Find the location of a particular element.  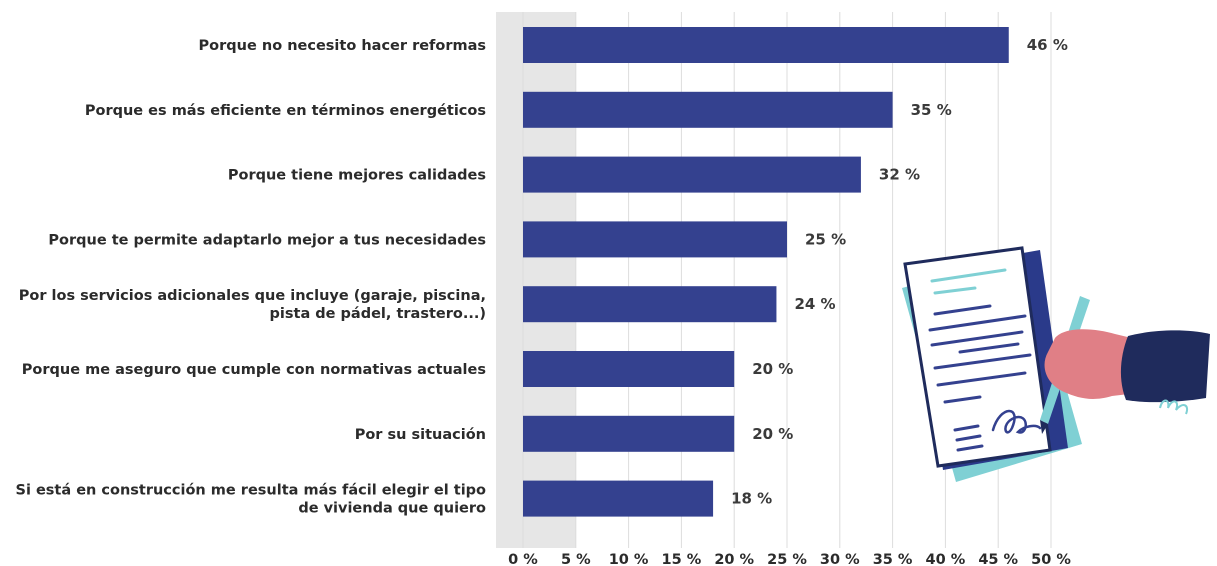

contract-signing-illustration is located at coordinates (1056, 364).